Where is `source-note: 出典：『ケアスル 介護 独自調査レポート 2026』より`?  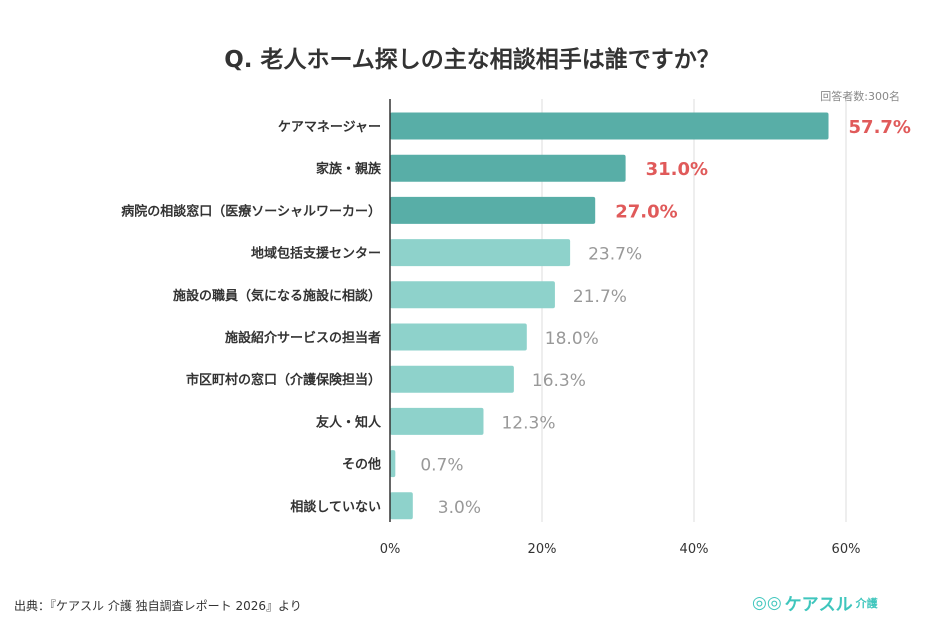
source-note: 出典：『ケアスル 介護 独自調査レポート 2026』より is located at coordinates (158, 606).